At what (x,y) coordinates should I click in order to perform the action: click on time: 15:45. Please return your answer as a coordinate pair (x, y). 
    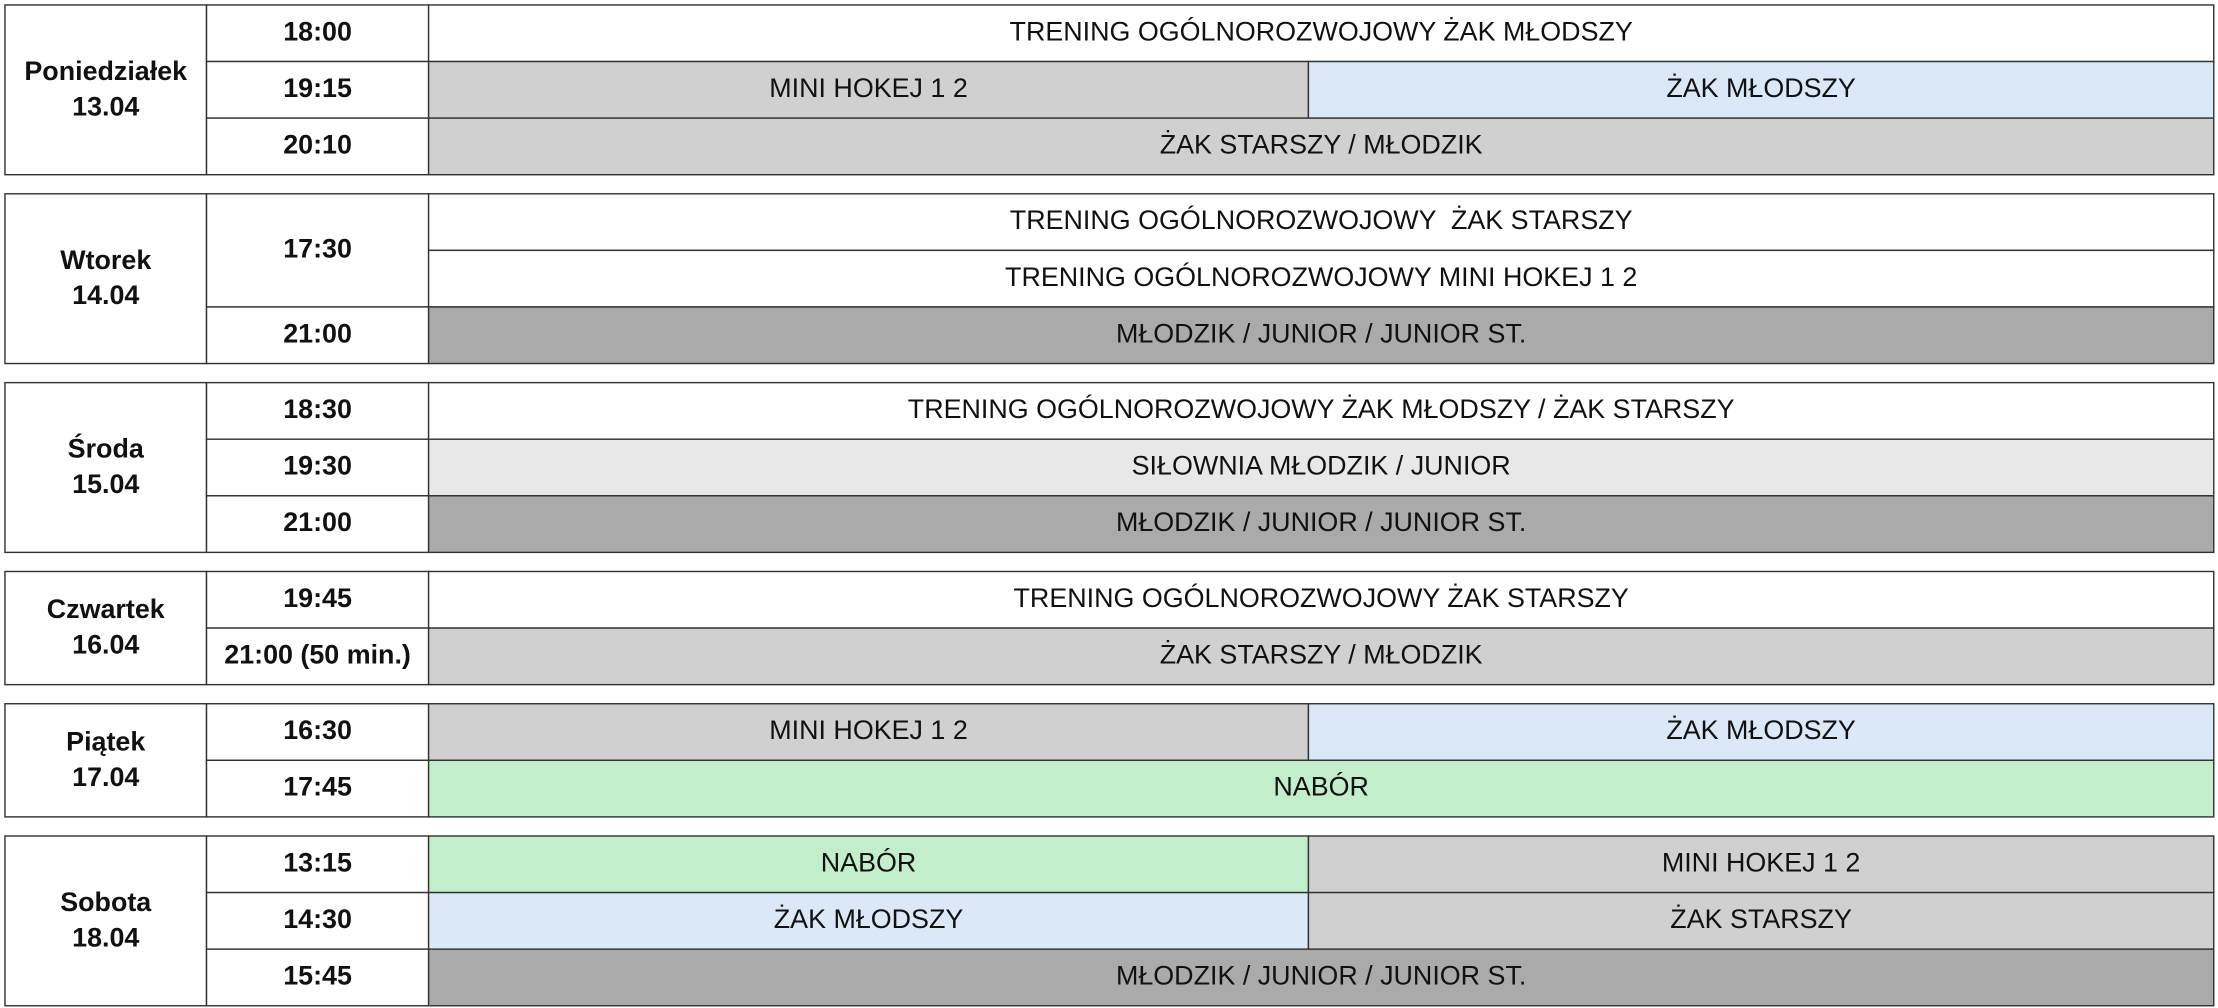
    Looking at the image, I should click on (317, 976).